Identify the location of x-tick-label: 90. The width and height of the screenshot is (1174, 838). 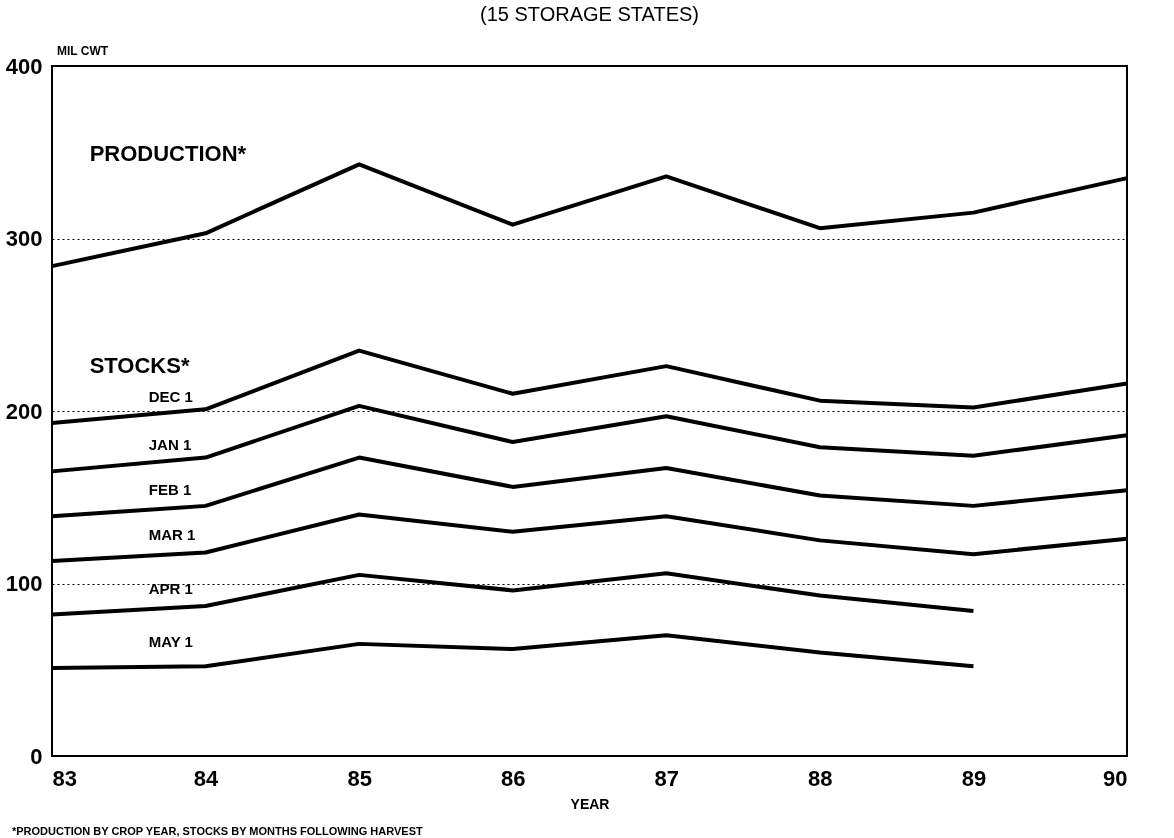
(1115, 778).